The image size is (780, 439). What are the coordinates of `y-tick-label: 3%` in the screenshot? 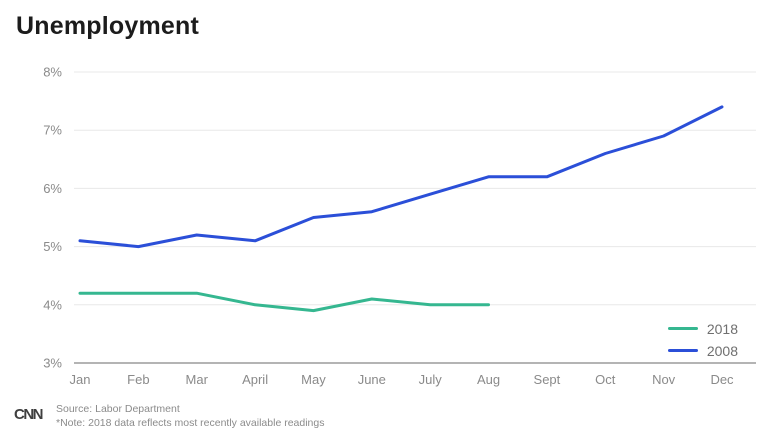 It's located at (52, 363).